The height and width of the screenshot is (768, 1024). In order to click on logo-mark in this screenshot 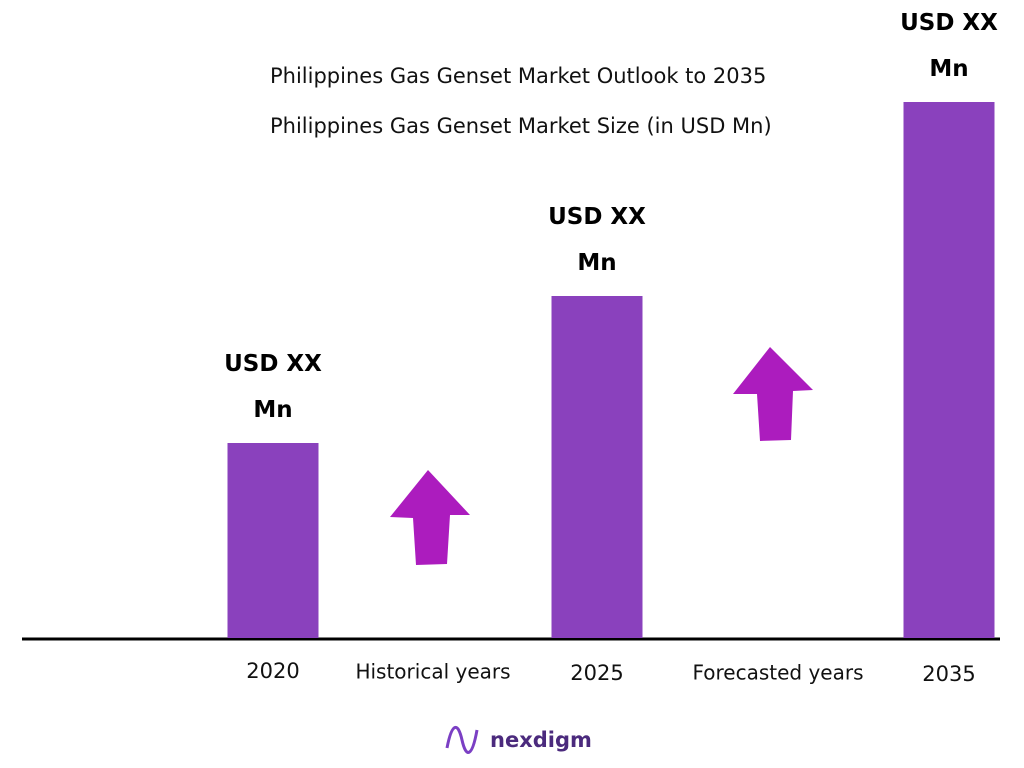, I will do `click(462, 740)`.